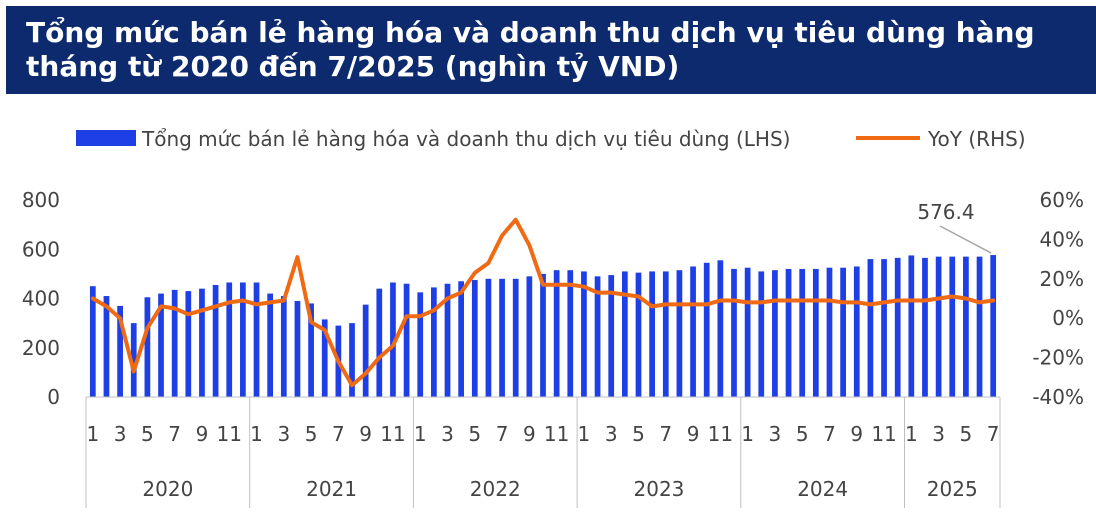 This screenshot has width=1096, height=513. I want to click on year-tick-label: 2024, so click(822, 489).